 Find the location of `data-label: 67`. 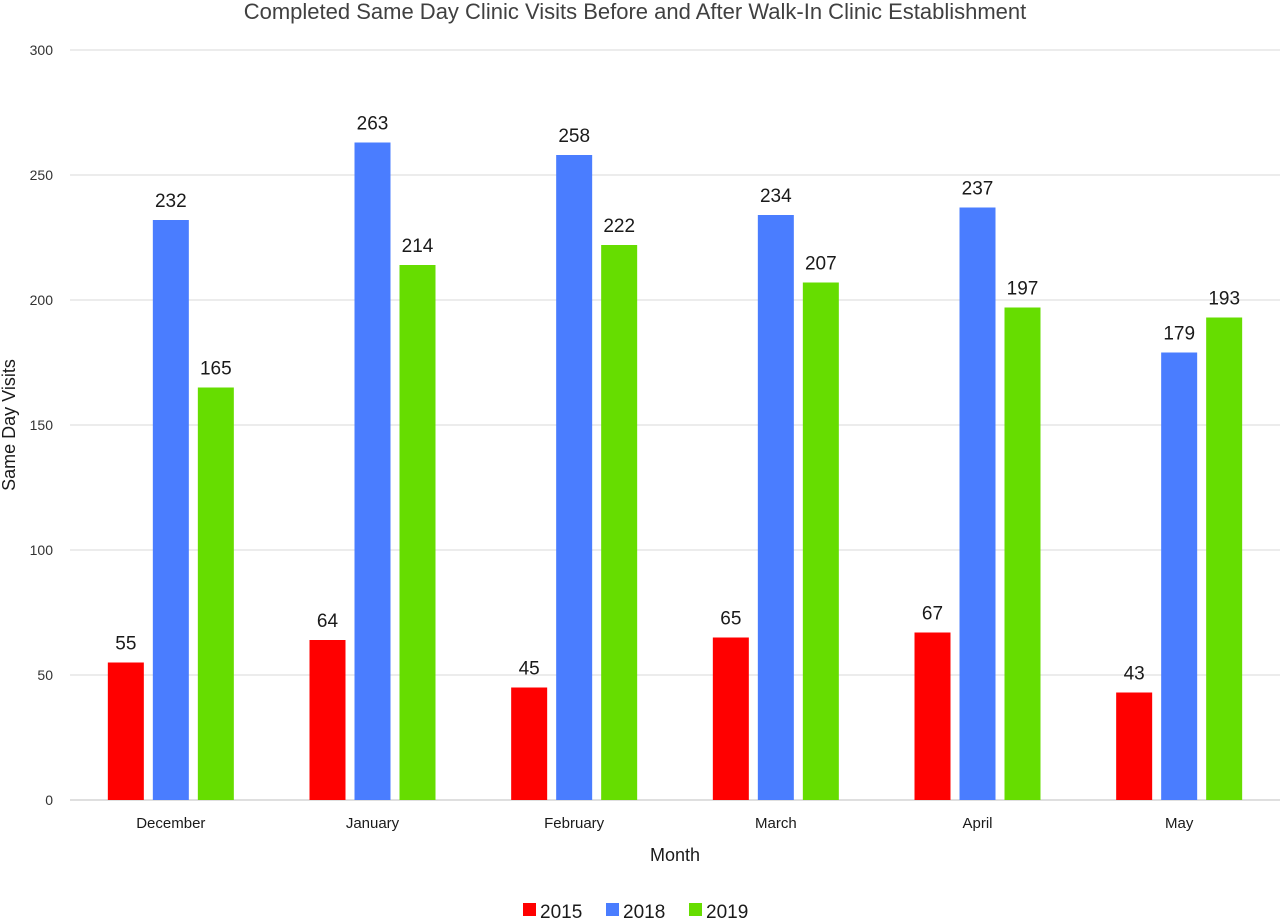

data-label: 67 is located at coordinates (932, 614).